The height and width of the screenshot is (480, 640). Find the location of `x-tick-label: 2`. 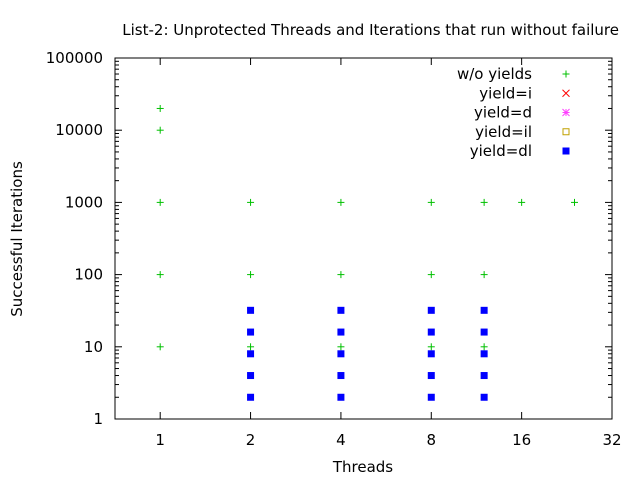

x-tick-label: 2 is located at coordinates (251, 440).